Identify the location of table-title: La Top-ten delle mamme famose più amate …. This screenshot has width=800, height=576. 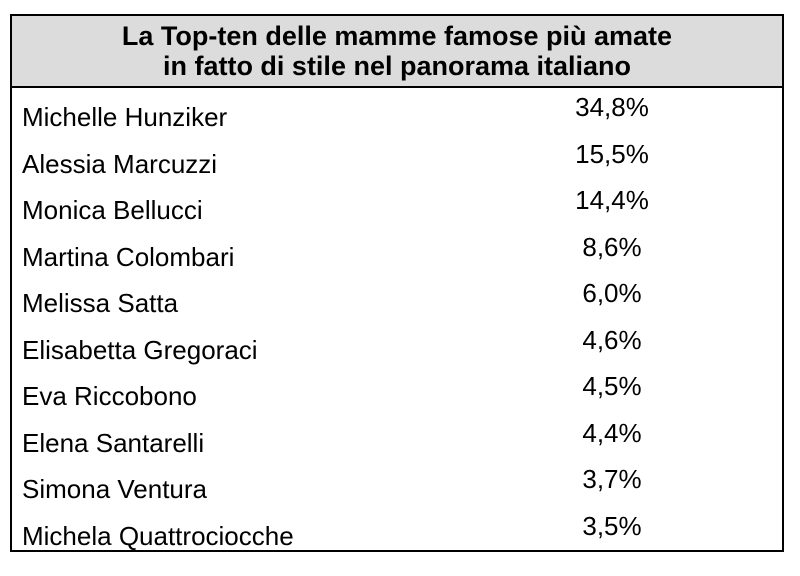
(397, 52).